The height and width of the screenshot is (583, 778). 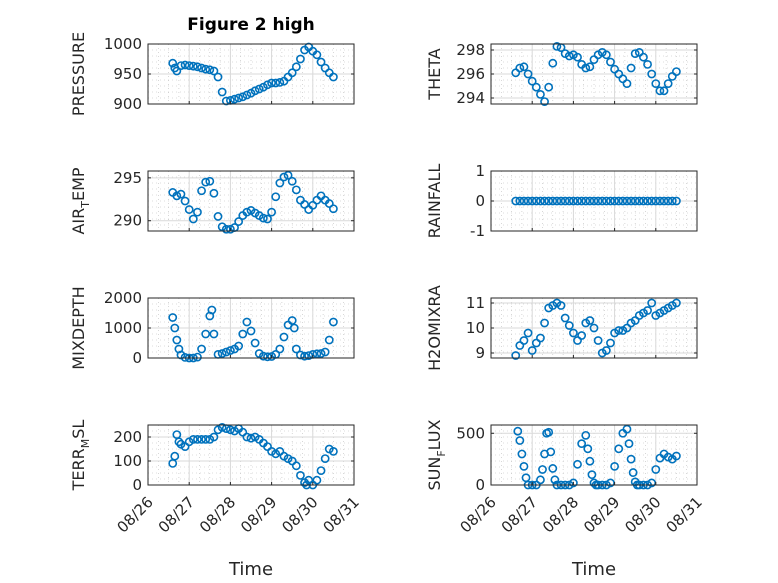 I want to click on x-axis-label-right: Time, so click(x=593, y=569).